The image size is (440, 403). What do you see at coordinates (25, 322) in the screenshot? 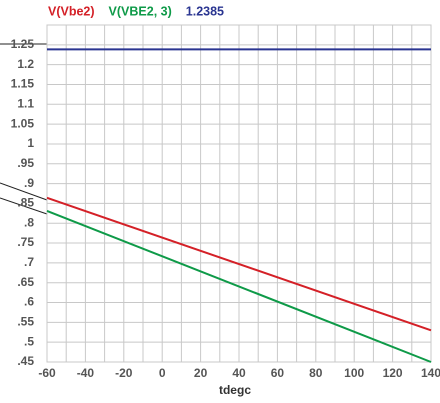
I see `y-tick-label: .55` at bounding box center [25, 322].